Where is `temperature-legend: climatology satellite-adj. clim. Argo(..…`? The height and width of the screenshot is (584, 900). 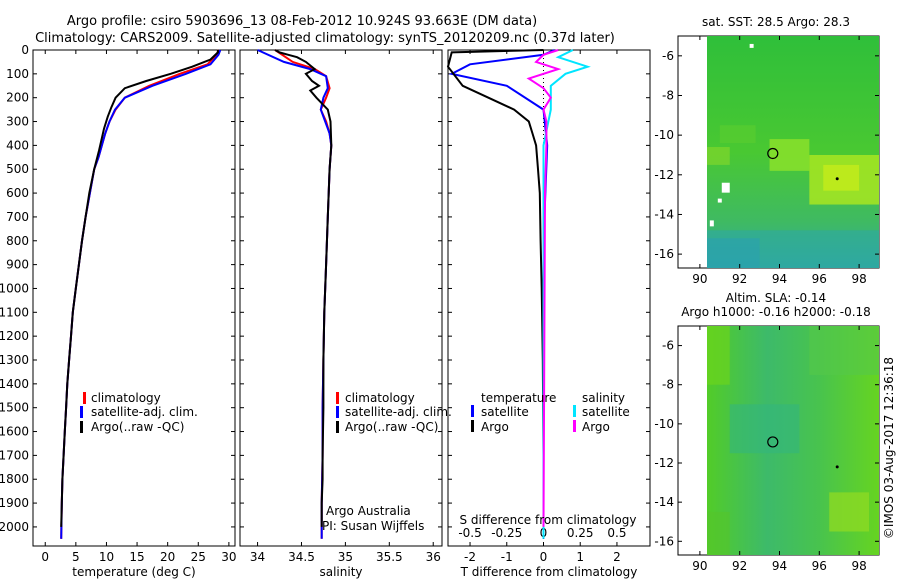 temperature-legend: climatology satellite-adj. clim. Argo(..… is located at coordinates (139, 412).